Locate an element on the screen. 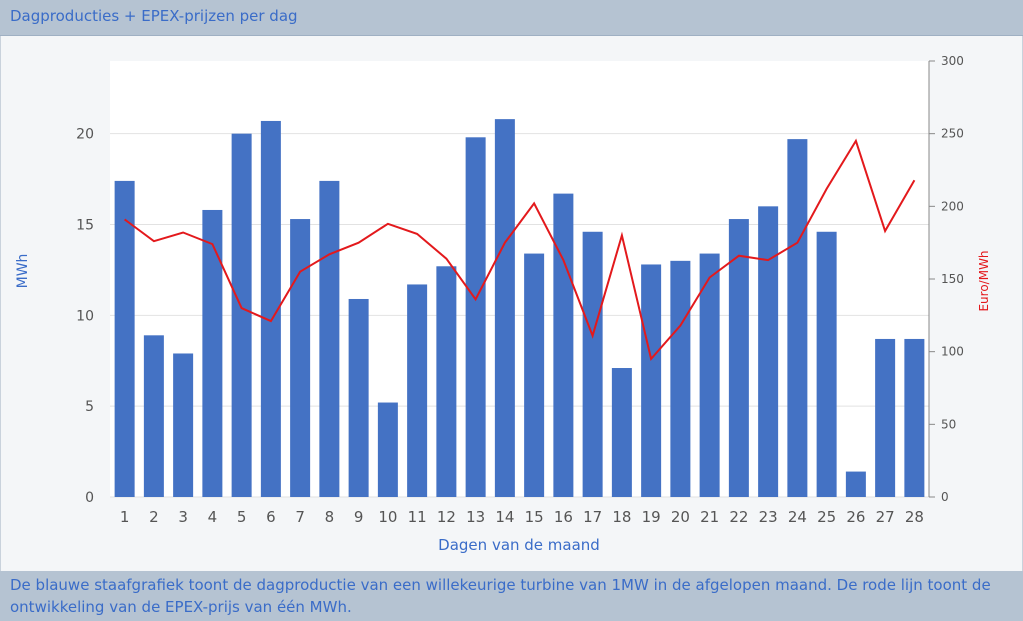 The image size is (1023, 621). y2-tick-label: 150 is located at coordinates (952, 279).